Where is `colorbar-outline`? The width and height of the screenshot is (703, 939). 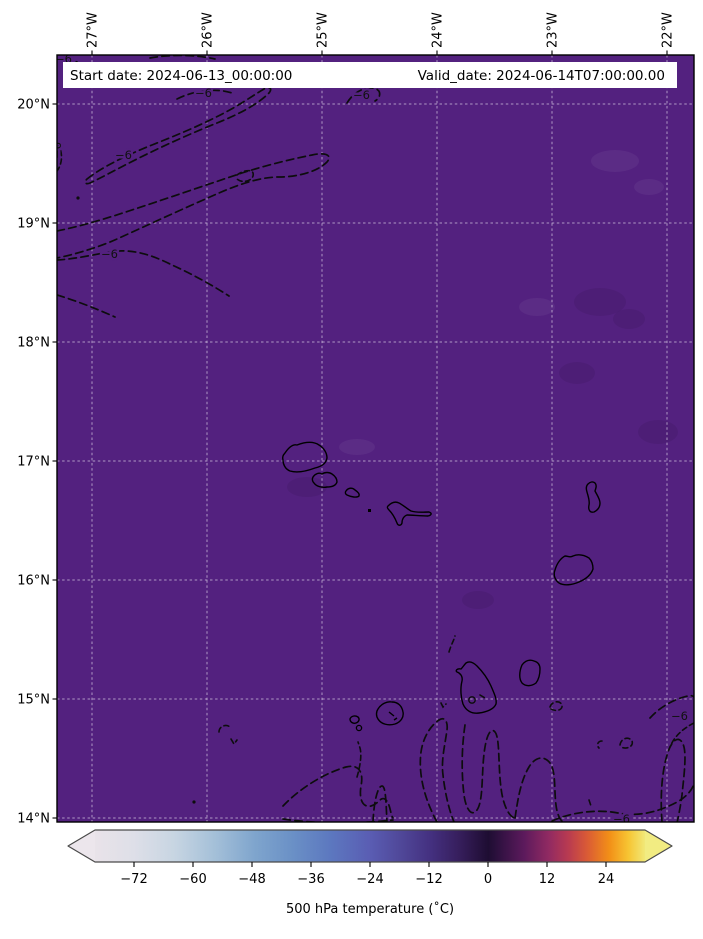
colorbar-outline is located at coordinates (370, 846).